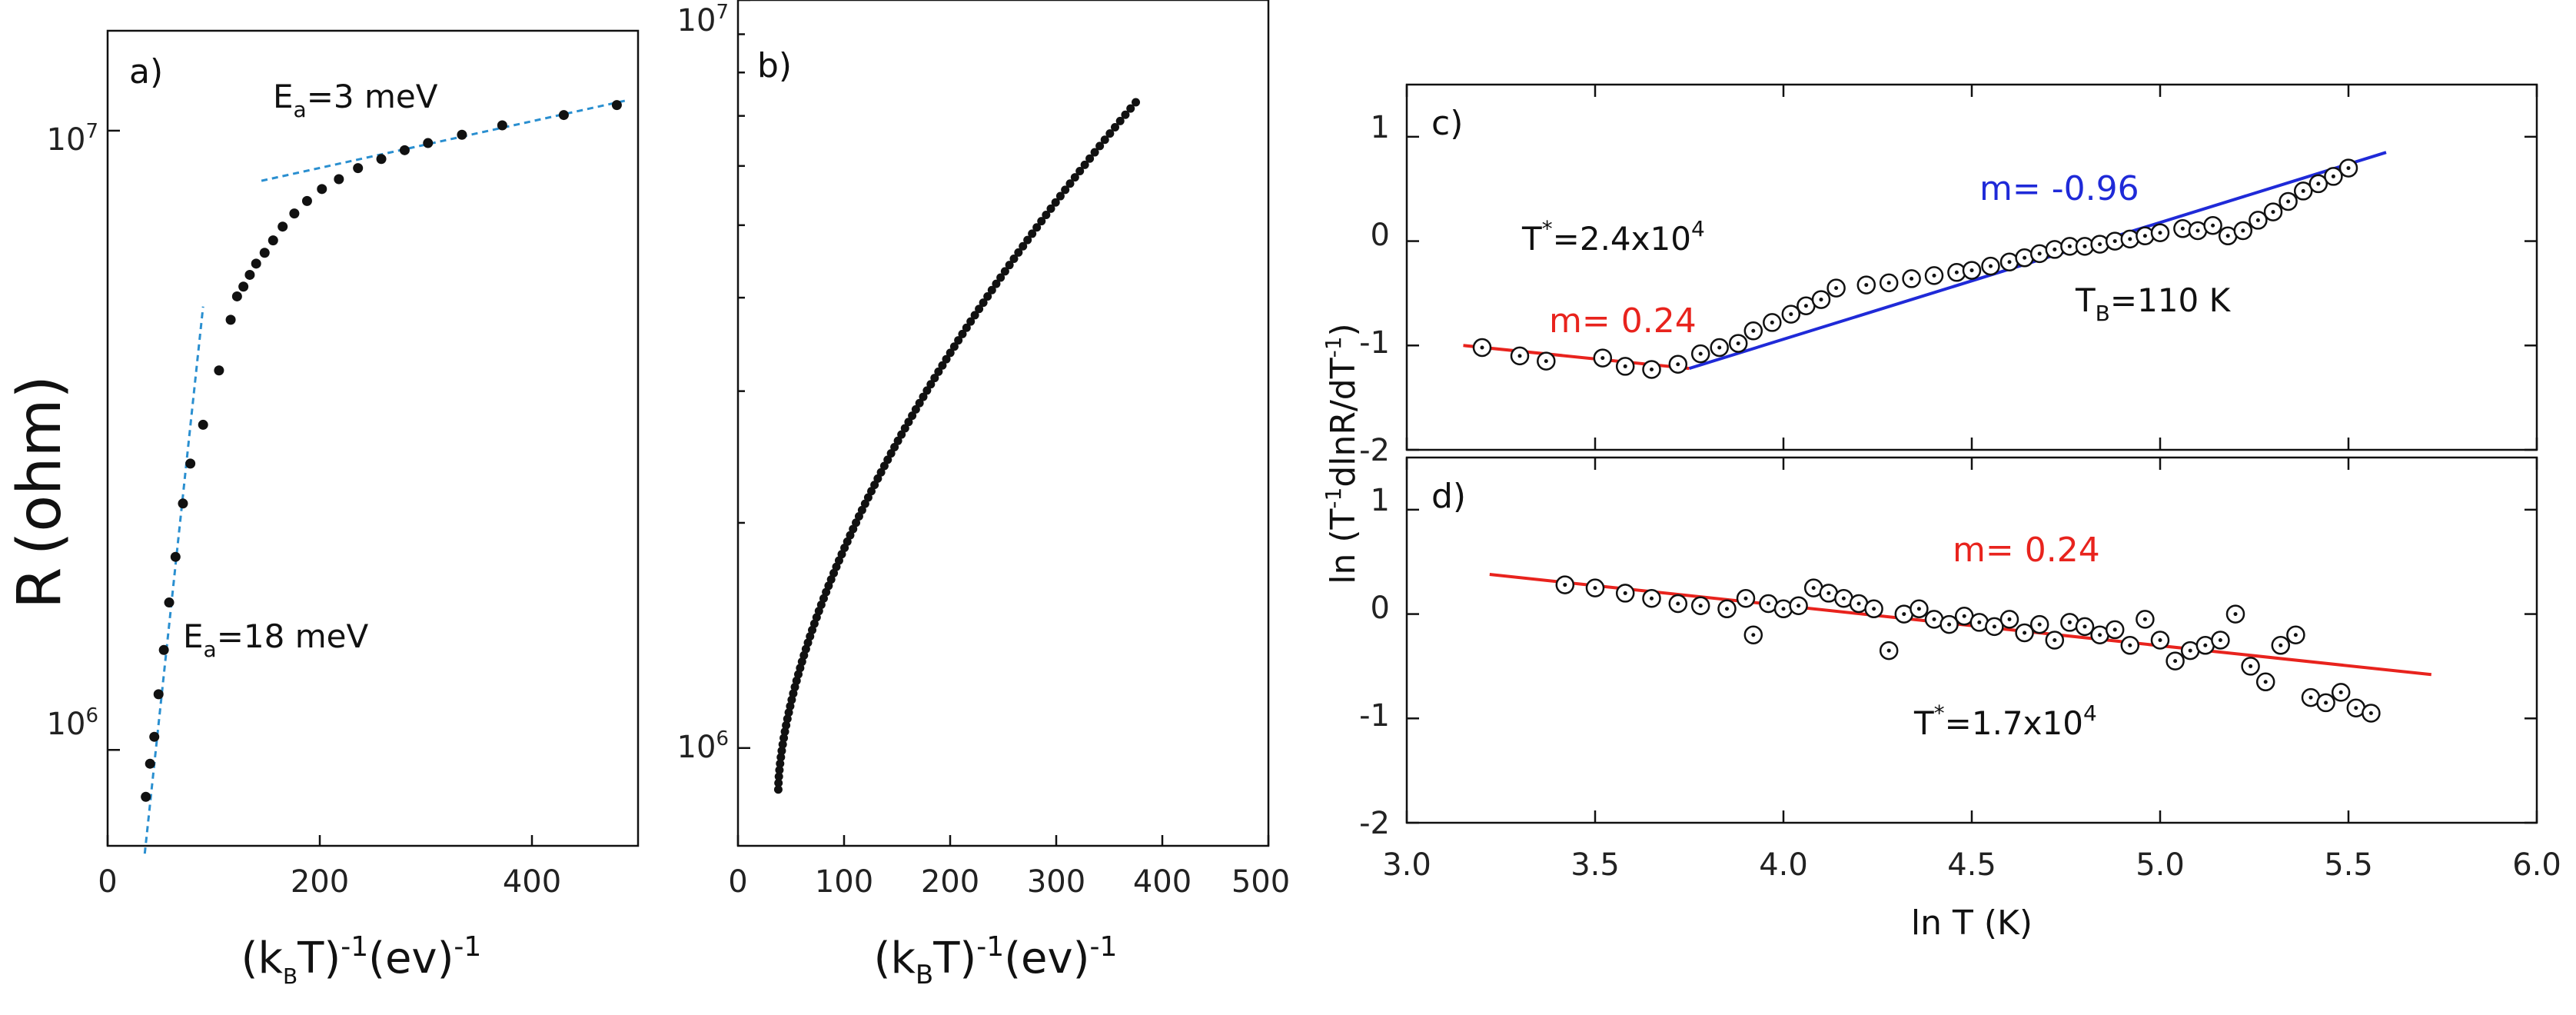 The width and height of the screenshot is (2576, 1015). I want to click on panel-c-ytick-m2: -2, so click(1374, 450).